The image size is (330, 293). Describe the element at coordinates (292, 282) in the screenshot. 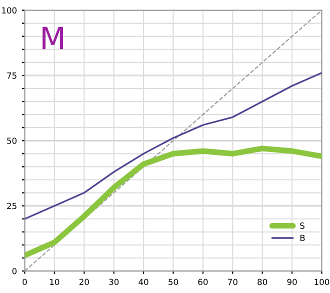

I see `x-tick-label: 90` at that location.